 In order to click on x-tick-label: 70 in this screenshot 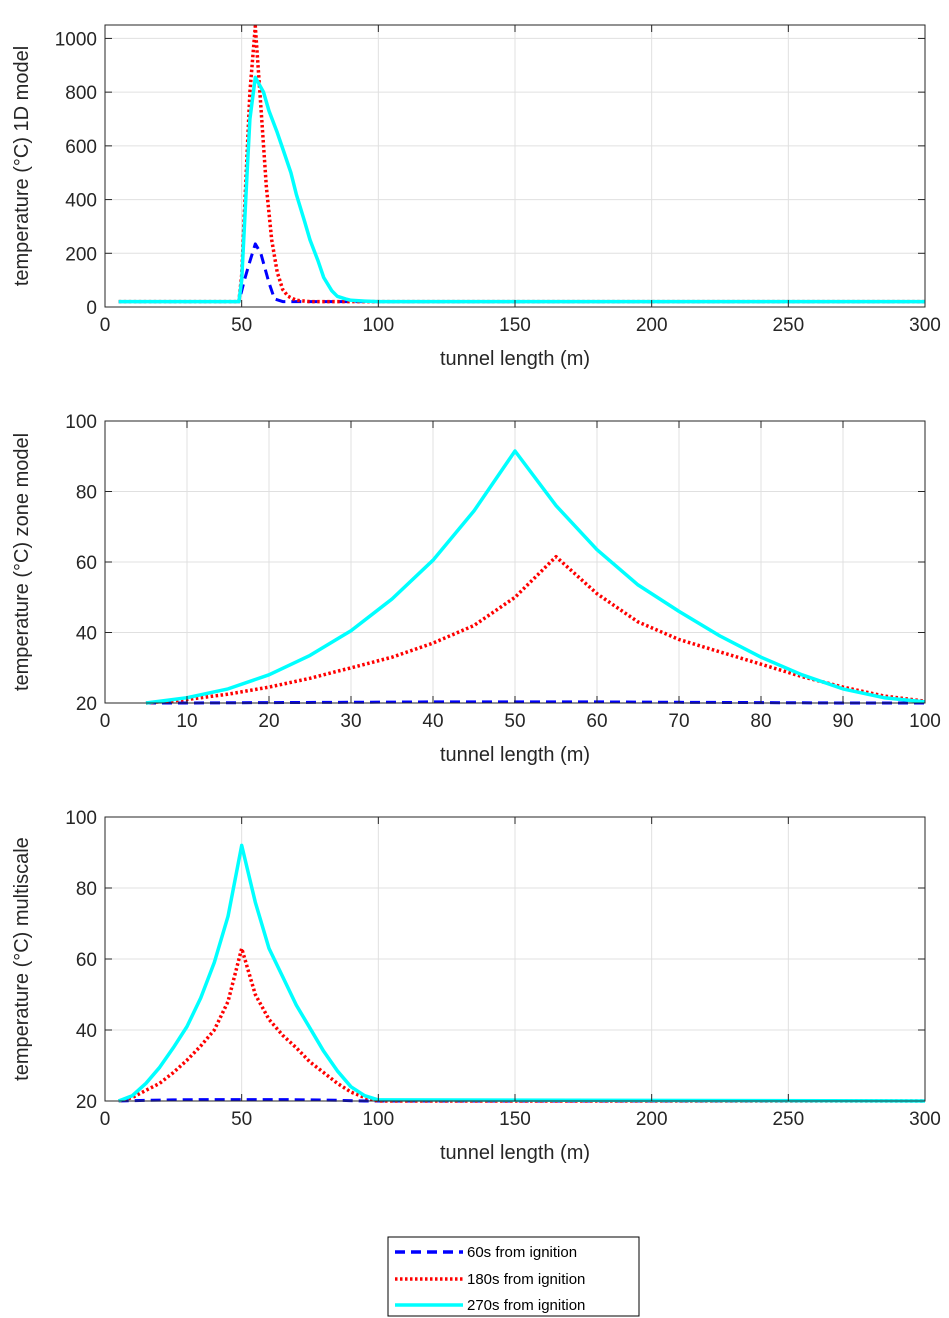, I will do `click(678, 721)`.